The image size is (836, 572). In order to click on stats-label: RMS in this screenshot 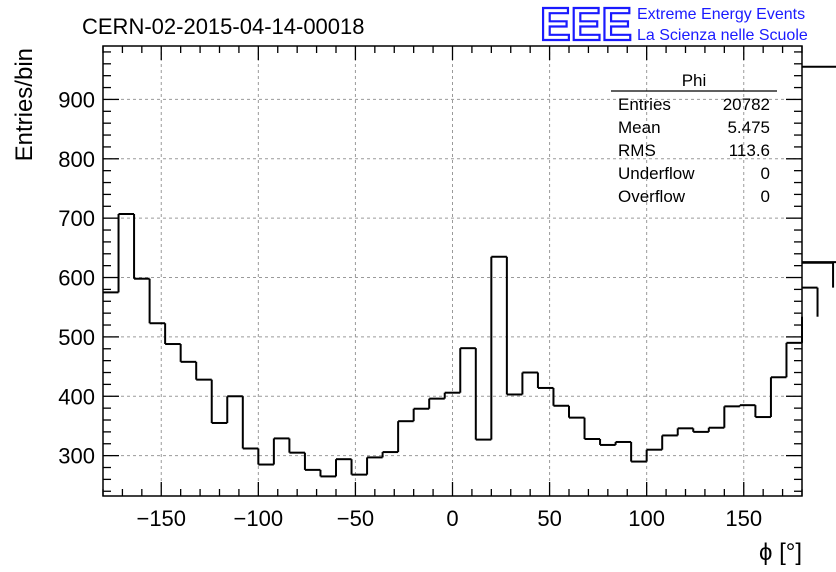, I will do `click(637, 150)`.